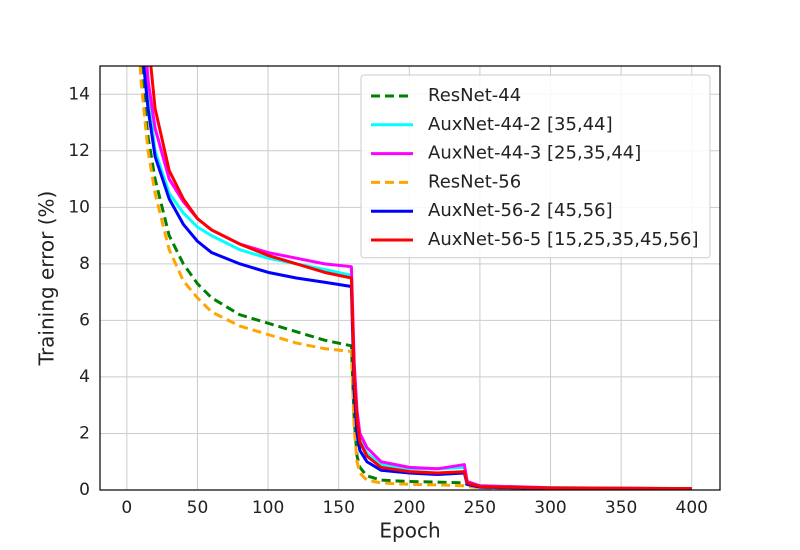 The height and width of the screenshot is (550, 800). I want to click on x-tick-label: 0, so click(126, 508).